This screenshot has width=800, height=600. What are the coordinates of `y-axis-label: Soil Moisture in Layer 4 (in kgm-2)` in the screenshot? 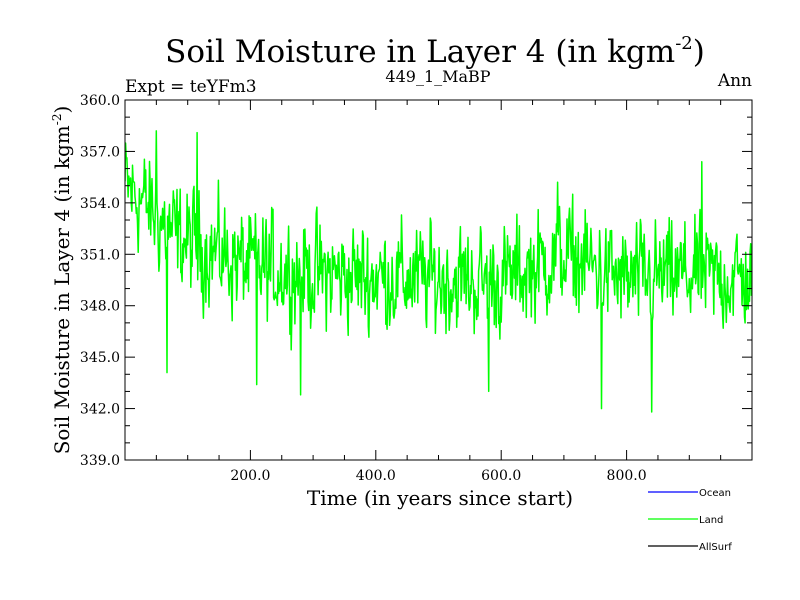 It's located at (62, 280).